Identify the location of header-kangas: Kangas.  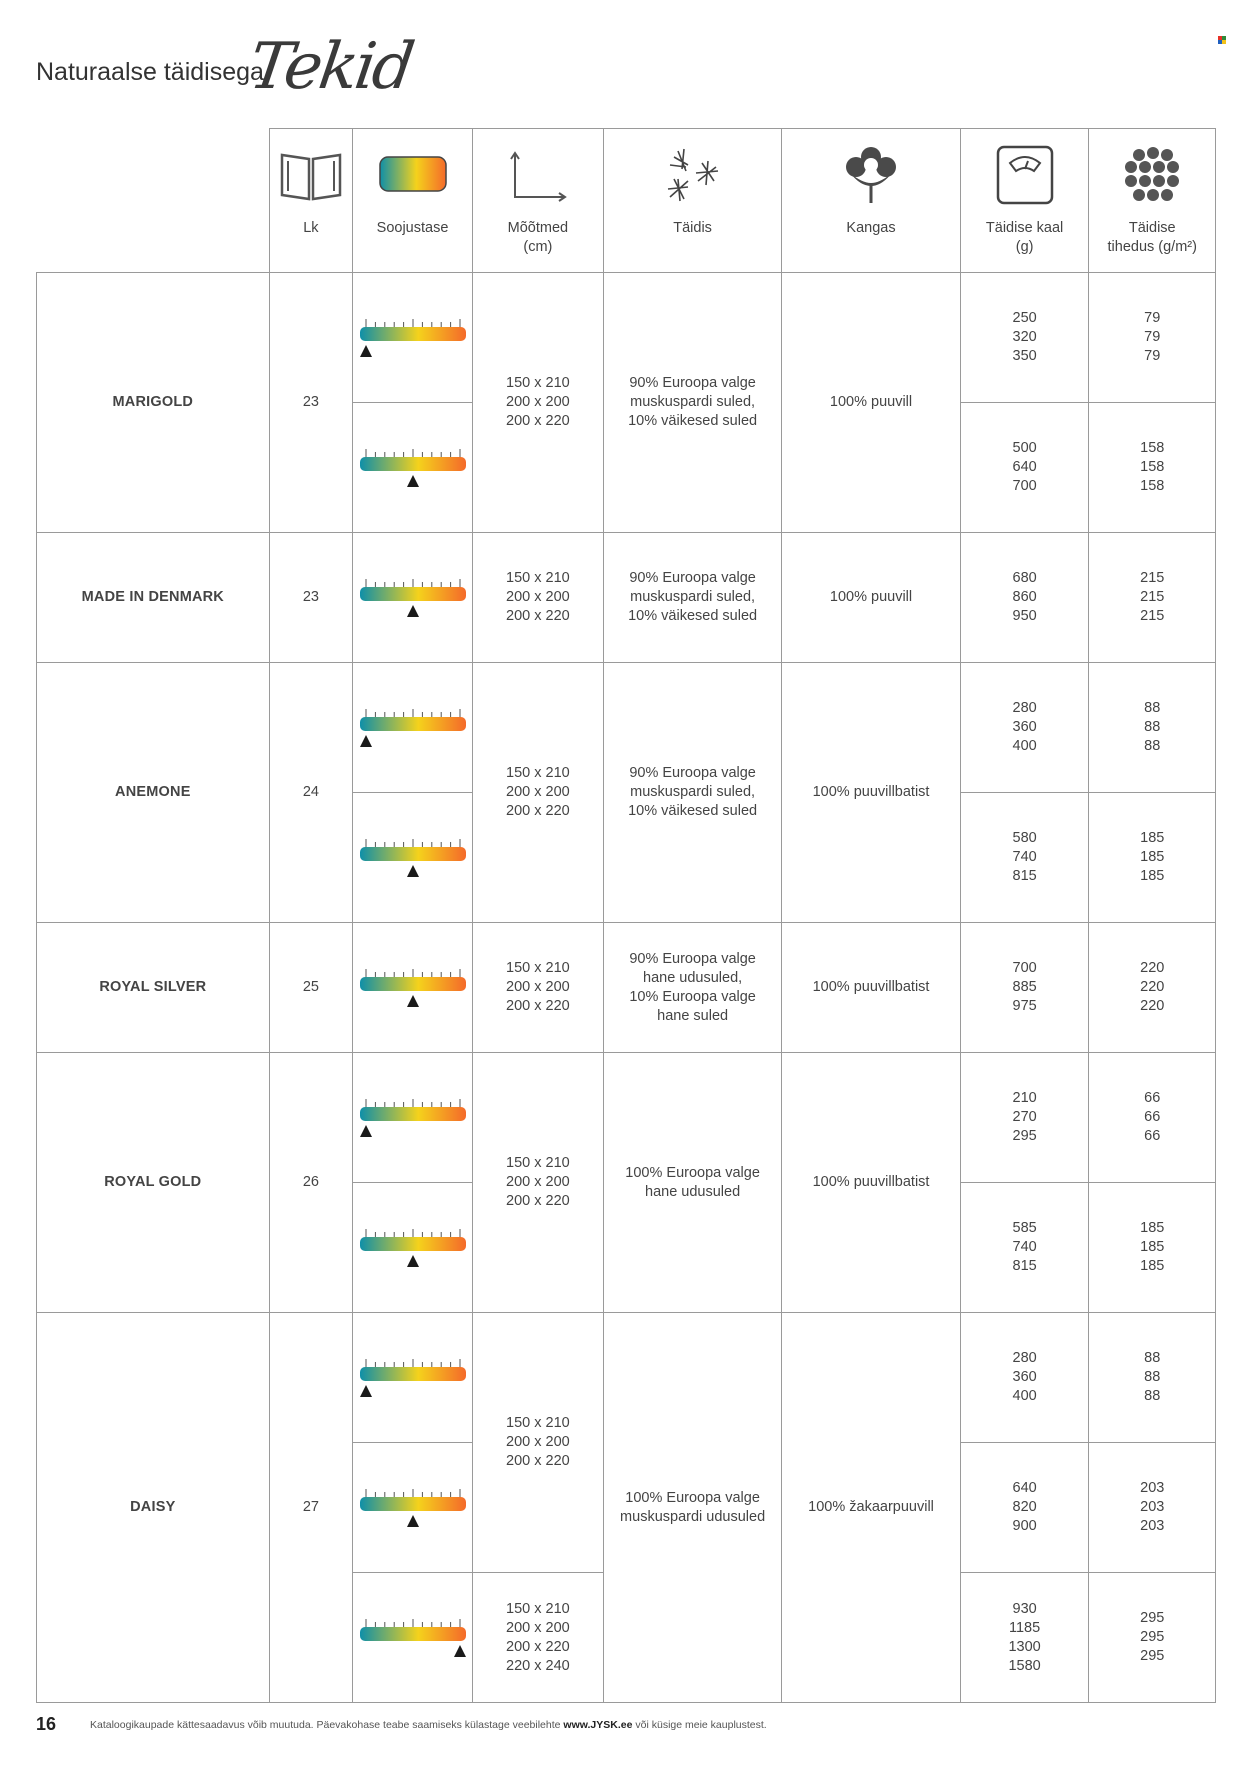
(871, 200).